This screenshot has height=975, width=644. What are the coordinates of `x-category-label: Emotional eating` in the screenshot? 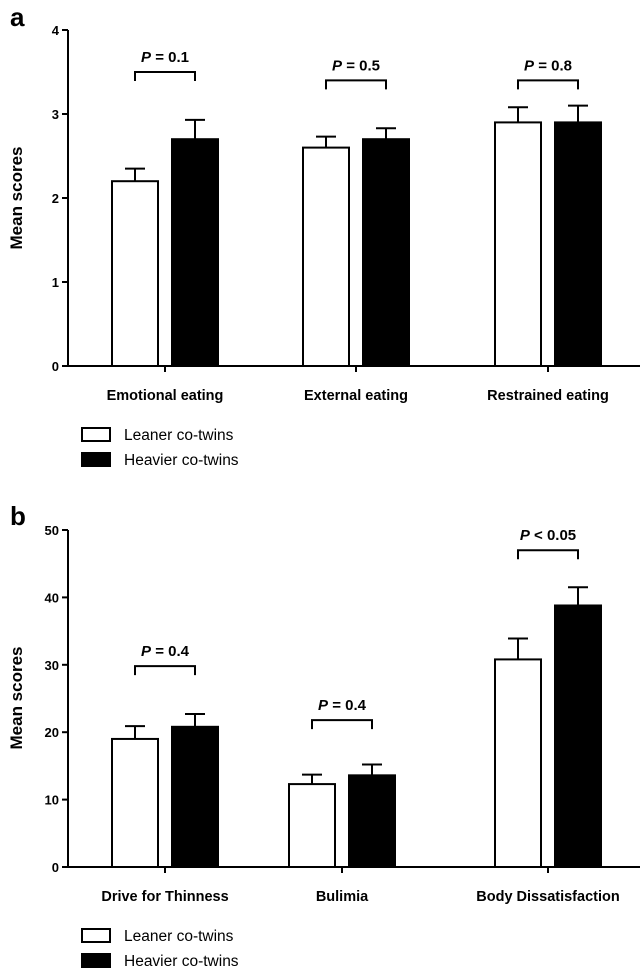 It's located at (165, 396).